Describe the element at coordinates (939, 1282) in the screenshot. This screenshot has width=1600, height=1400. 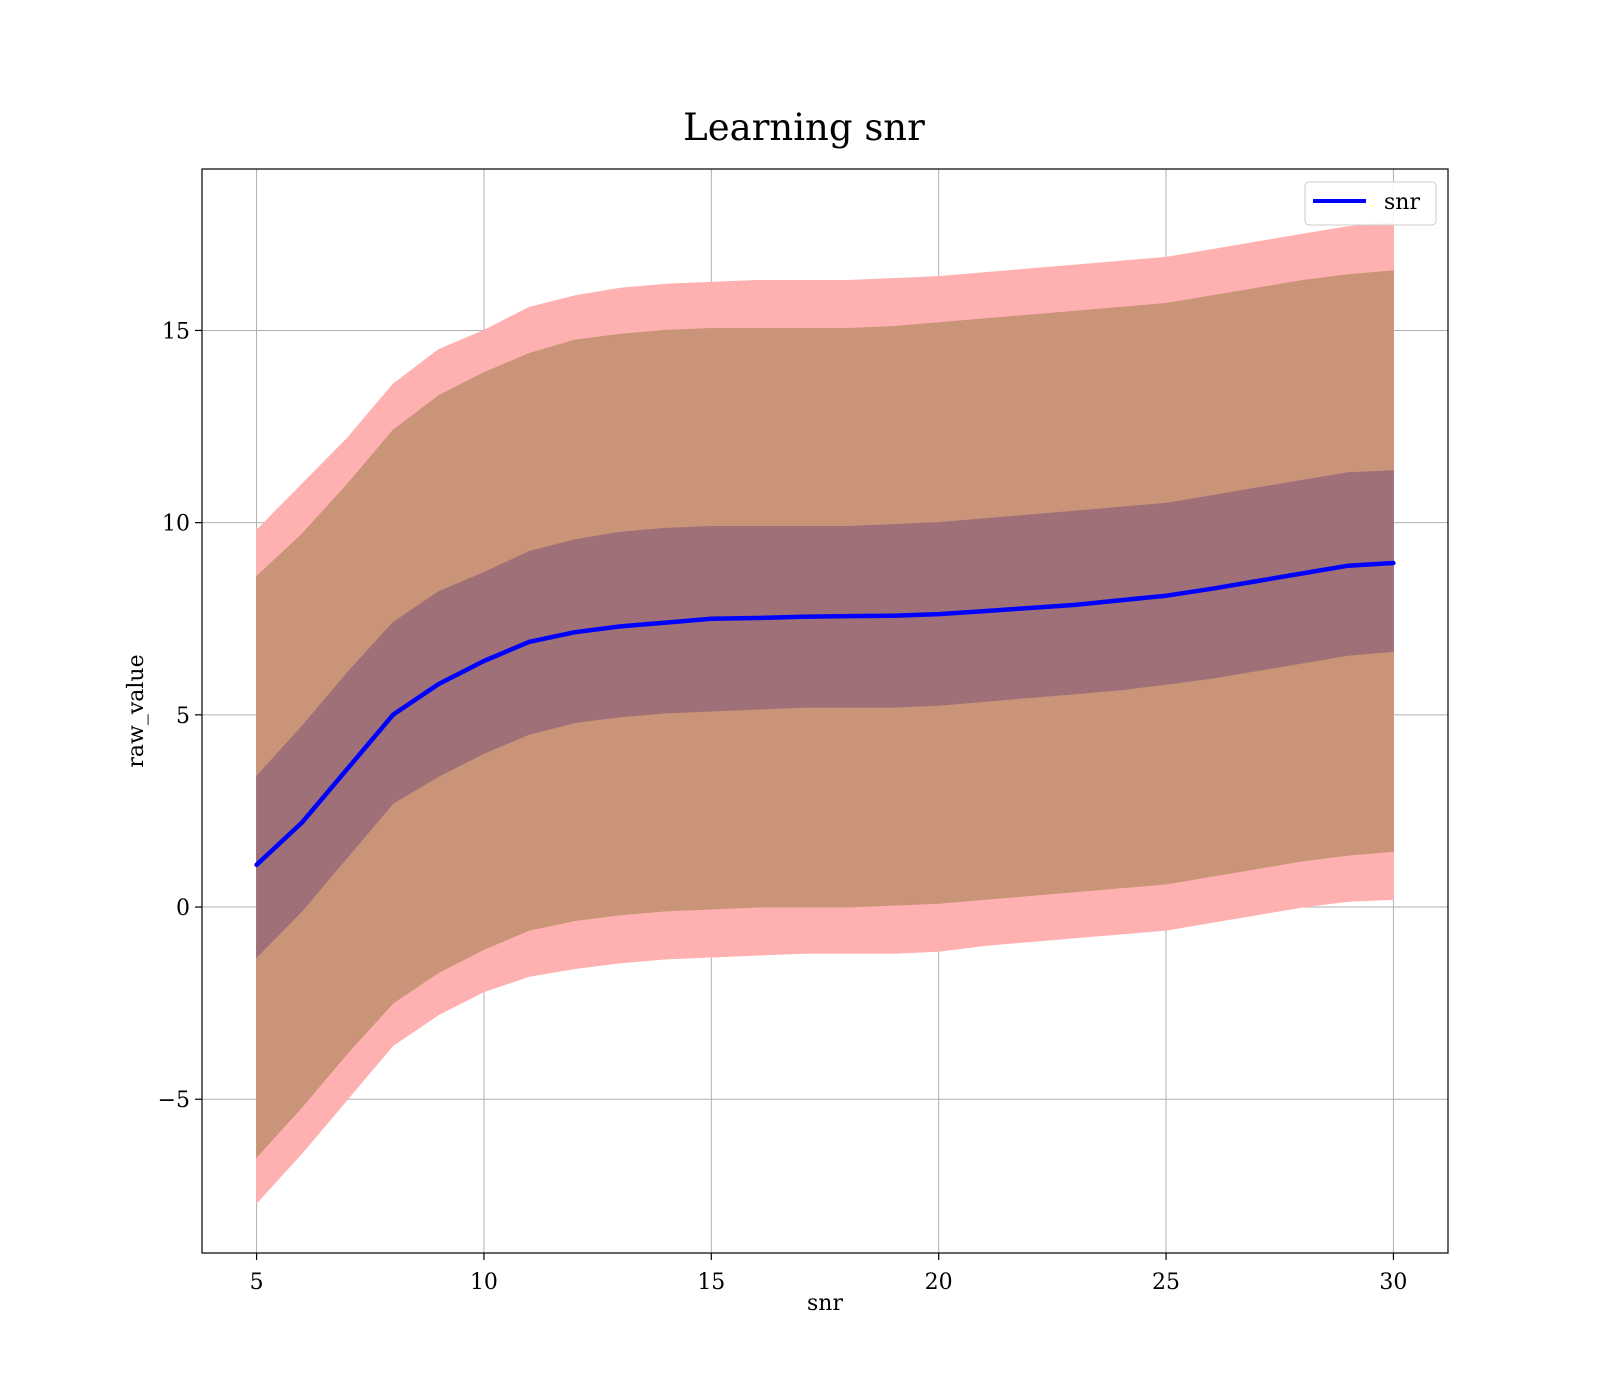
I see `x-tick-label-3: 20` at that location.